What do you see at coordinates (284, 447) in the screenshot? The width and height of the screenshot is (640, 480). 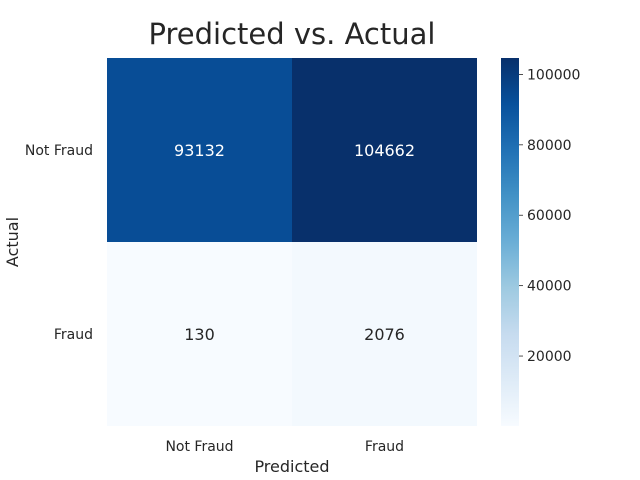 I see `x-axis-tick-labels: Not Fraud Fraud` at bounding box center [284, 447].